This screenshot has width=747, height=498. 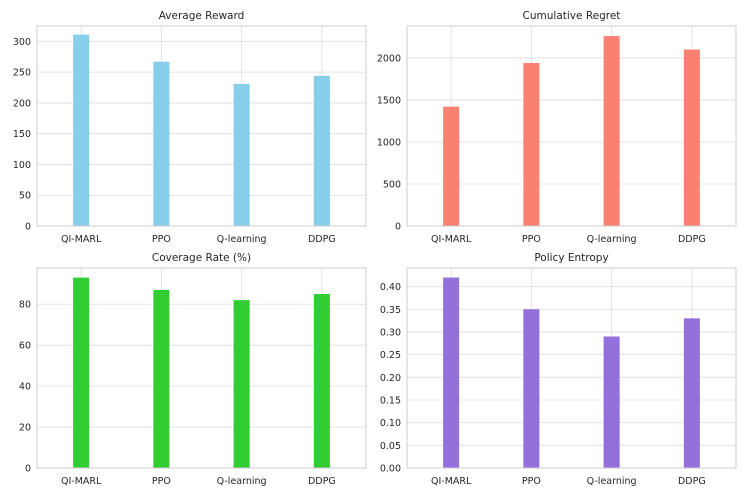 I want to click on policy-entropy-ytick-label: 0.25, so click(x=390, y=355).